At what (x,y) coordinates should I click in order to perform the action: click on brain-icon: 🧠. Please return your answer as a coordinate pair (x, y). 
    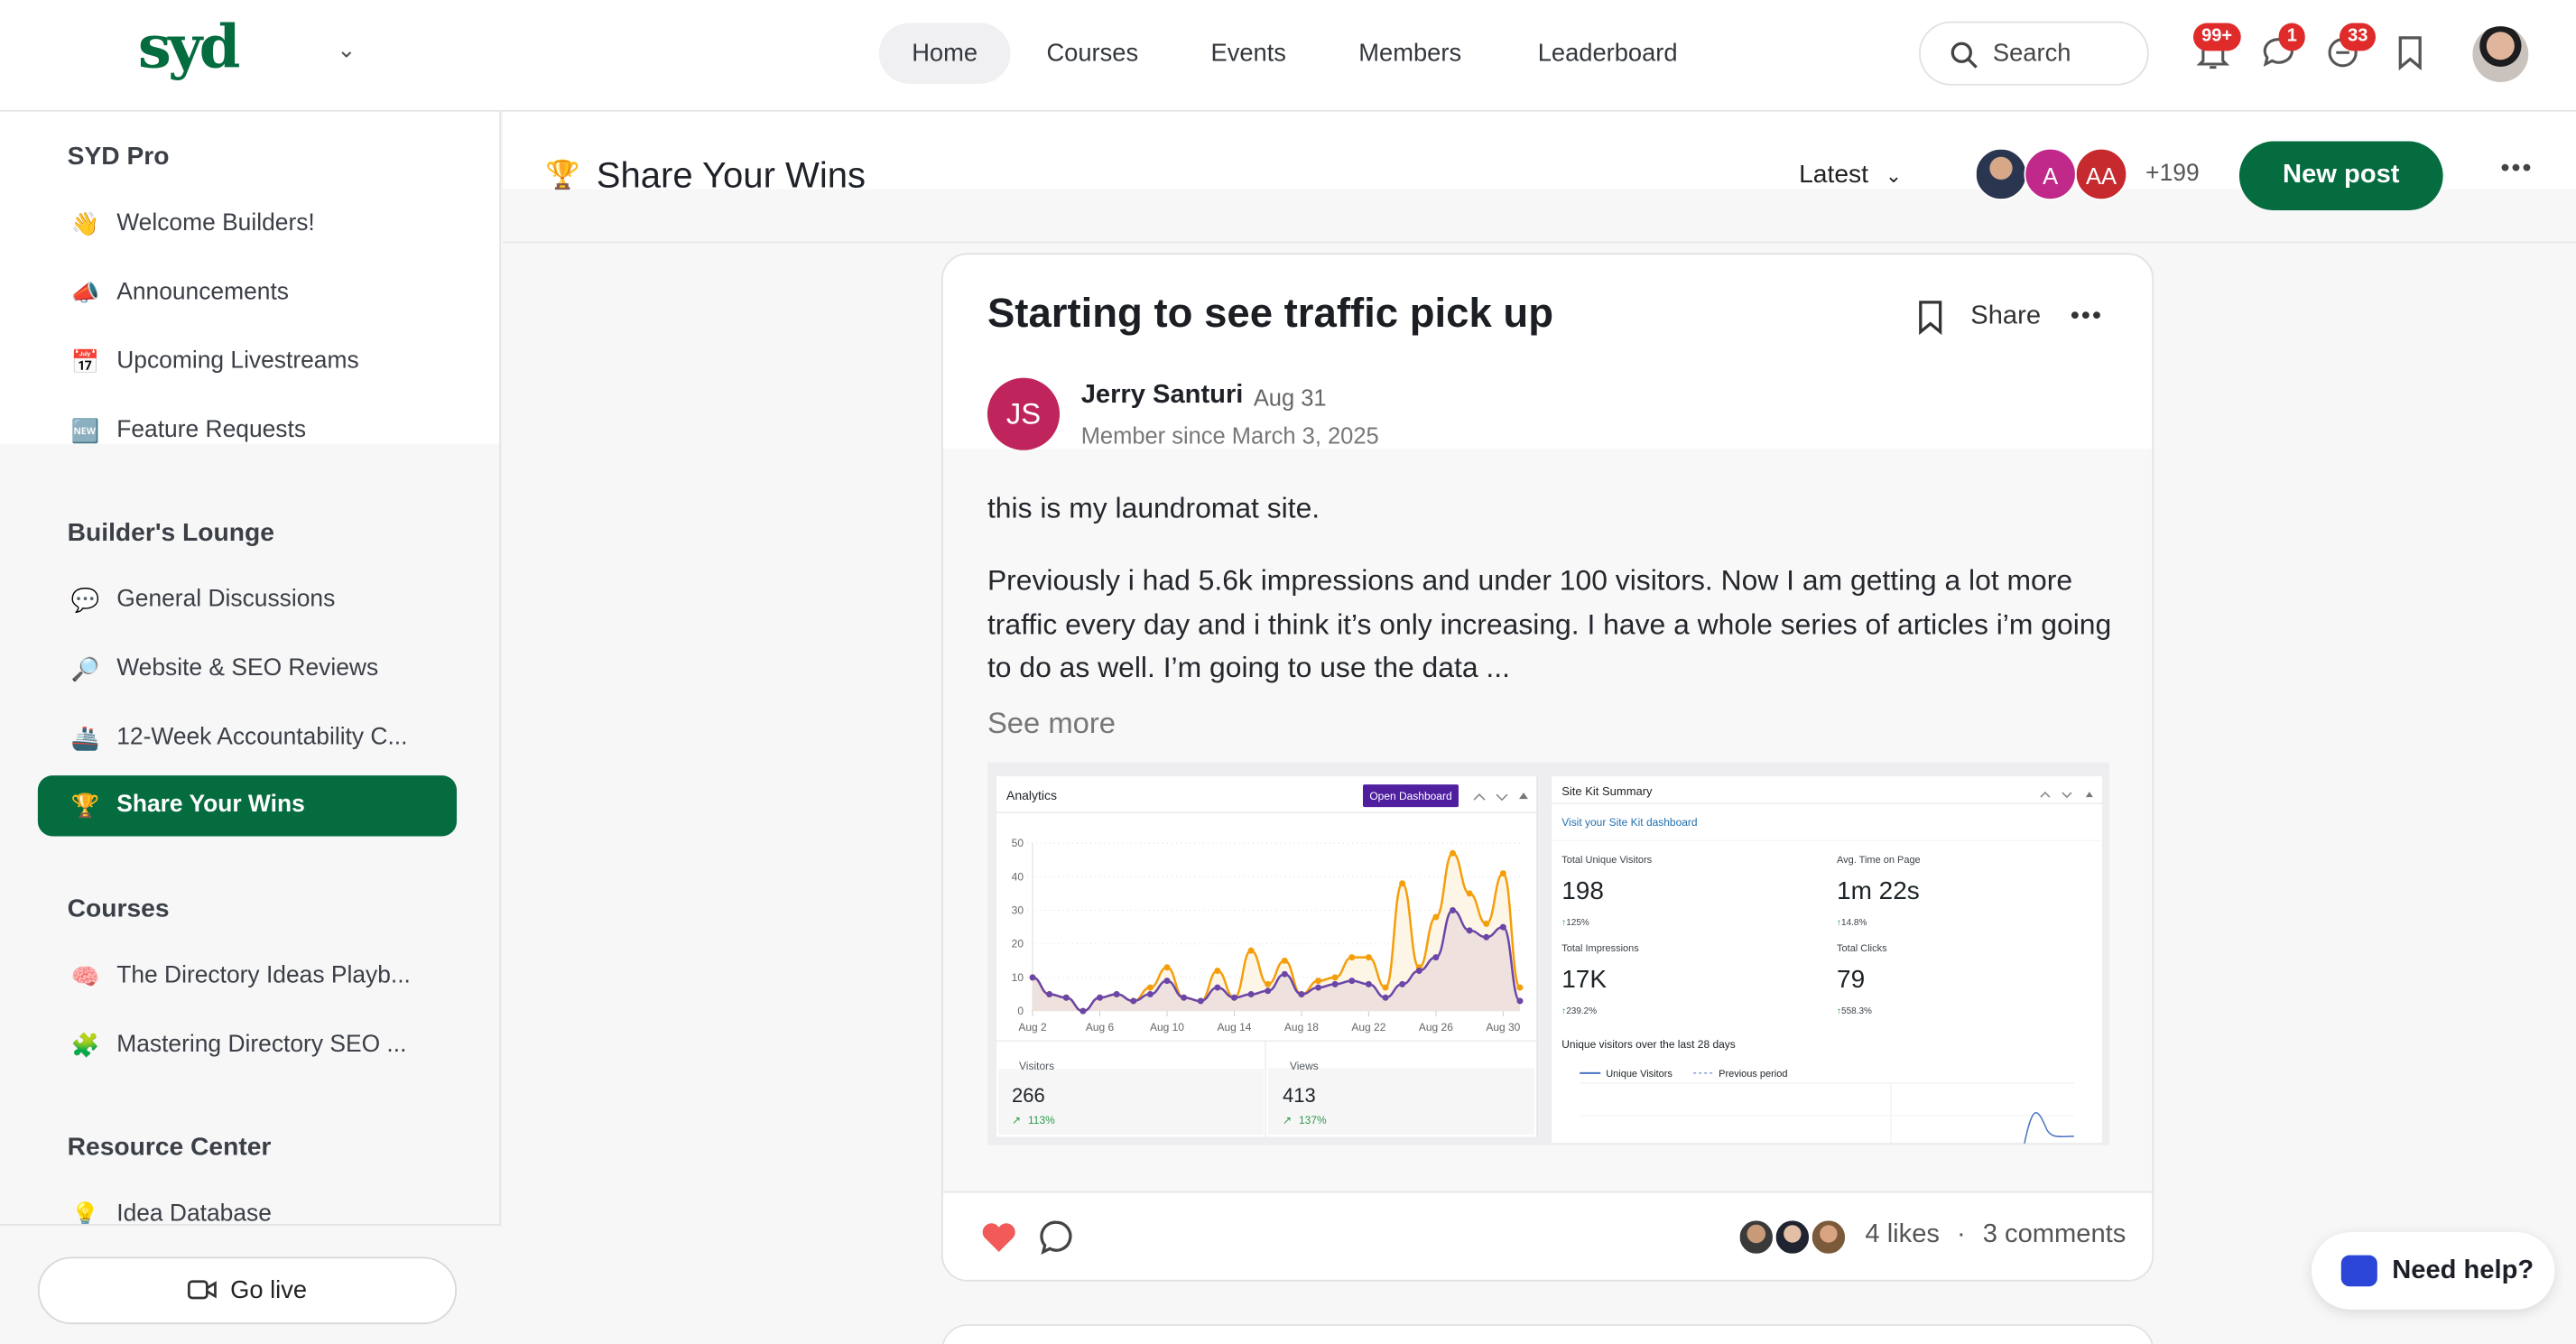
    Looking at the image, I should click on (85, 975).